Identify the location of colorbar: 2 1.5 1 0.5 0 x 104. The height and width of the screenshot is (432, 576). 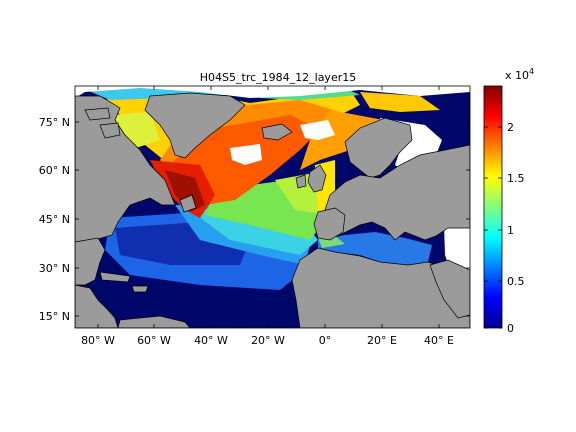
(508, 201).